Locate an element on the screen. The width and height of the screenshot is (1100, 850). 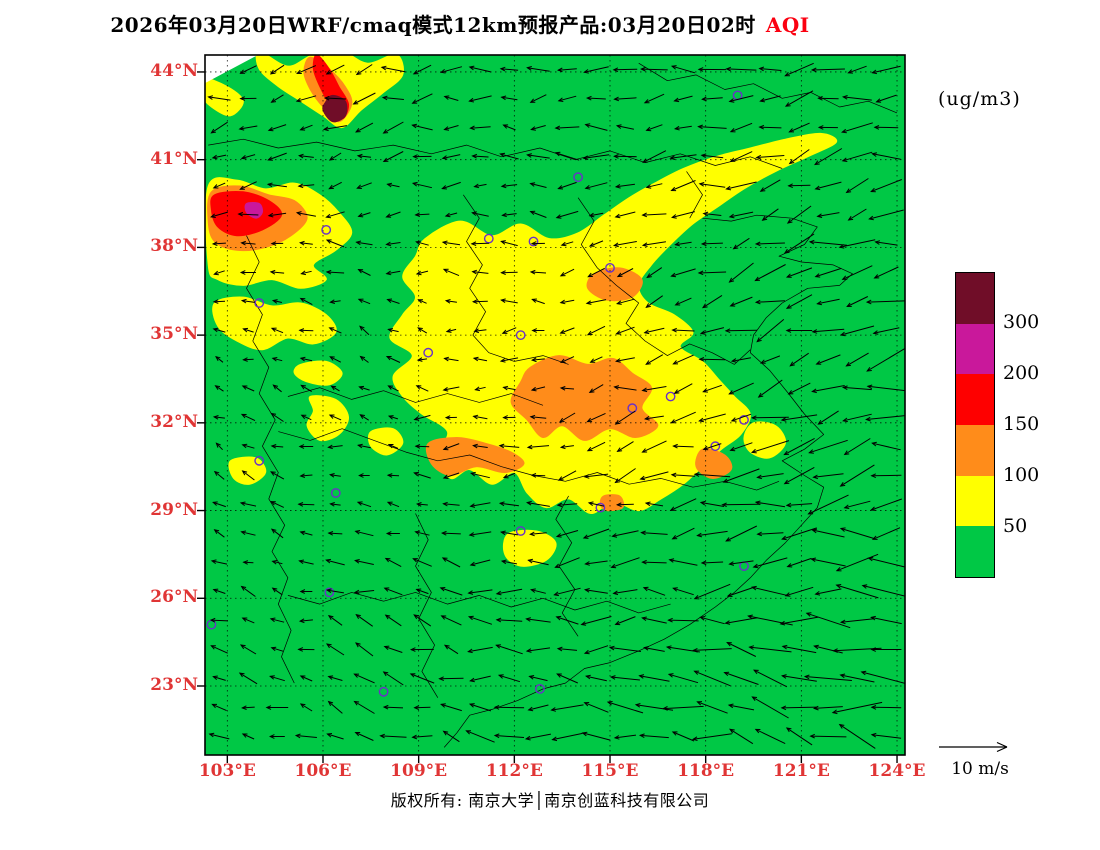
lon-tick-label: 106°E is located at coordinates (323, 771).